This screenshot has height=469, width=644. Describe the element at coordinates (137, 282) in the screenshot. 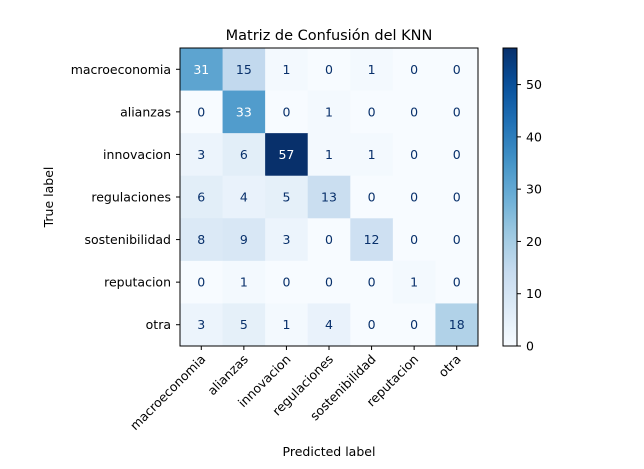

I see `y-tick-label: reputacion` at that location.